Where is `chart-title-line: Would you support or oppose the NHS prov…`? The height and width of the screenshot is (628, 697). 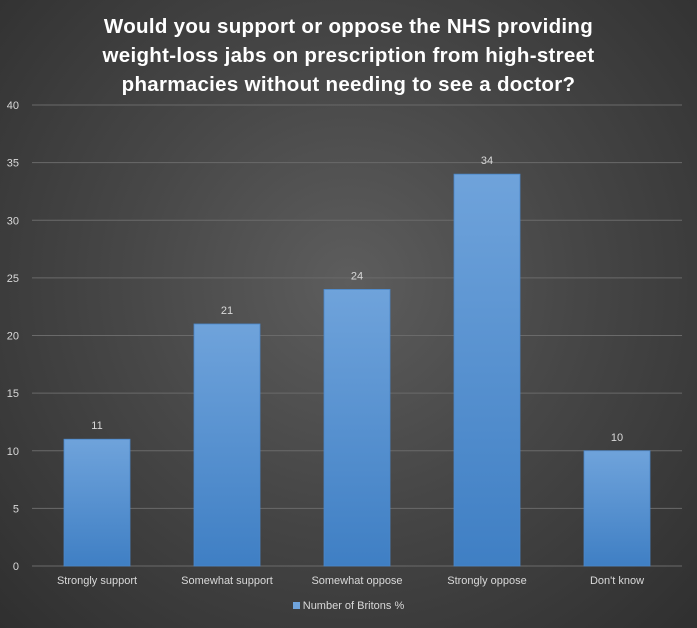 chart-title-line: Would you support or oppose the NHS prov… is located at coordinates (348, 26).